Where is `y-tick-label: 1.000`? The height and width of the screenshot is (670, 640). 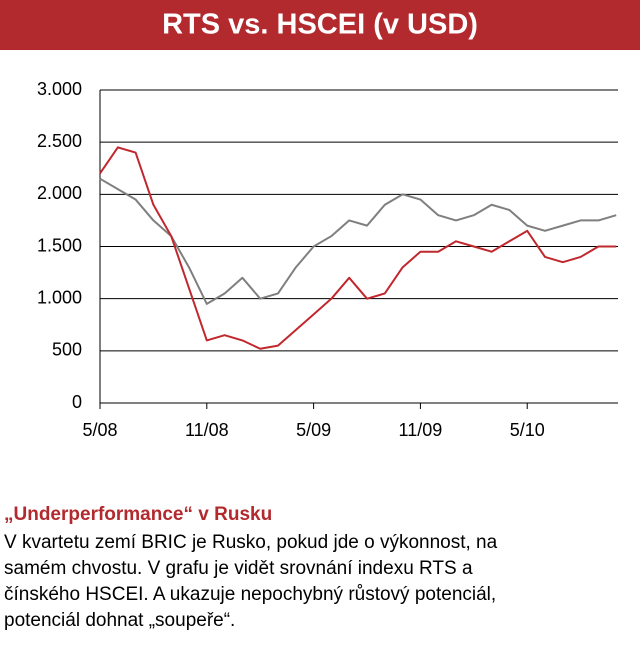 y-tick-label: 1.000 is located at coordinates (59, 297).